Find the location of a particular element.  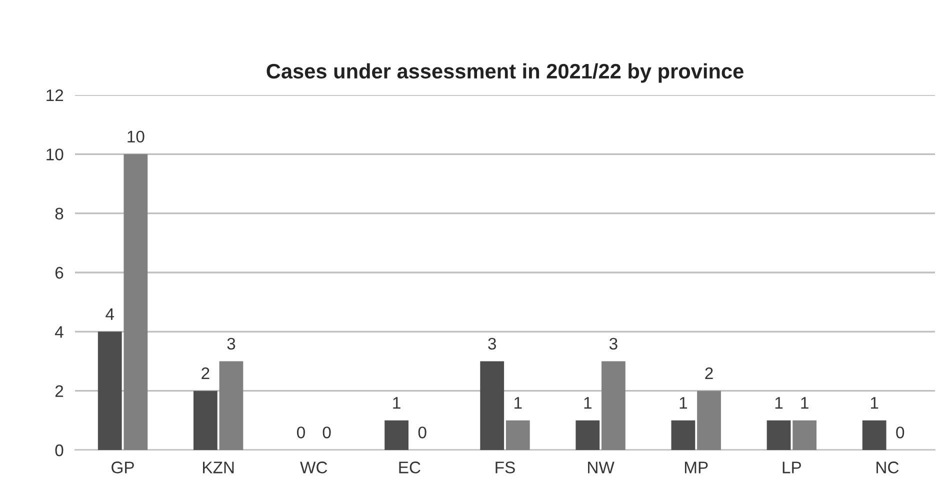

y-tick-label: 12 is located at coordinates (55, 95).